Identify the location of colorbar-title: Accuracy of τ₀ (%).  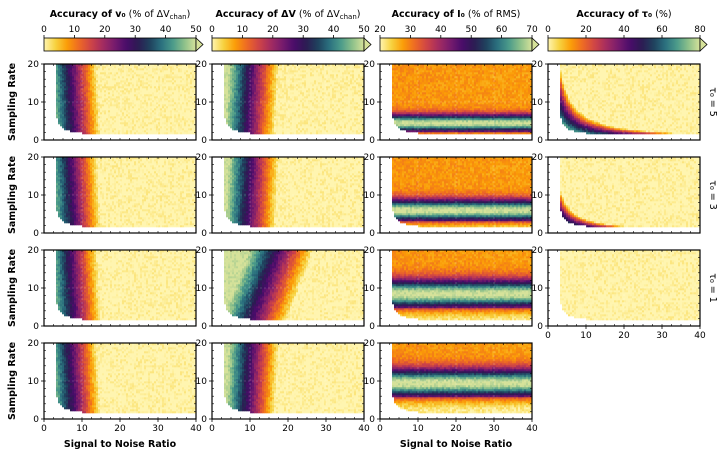
(623, 14).